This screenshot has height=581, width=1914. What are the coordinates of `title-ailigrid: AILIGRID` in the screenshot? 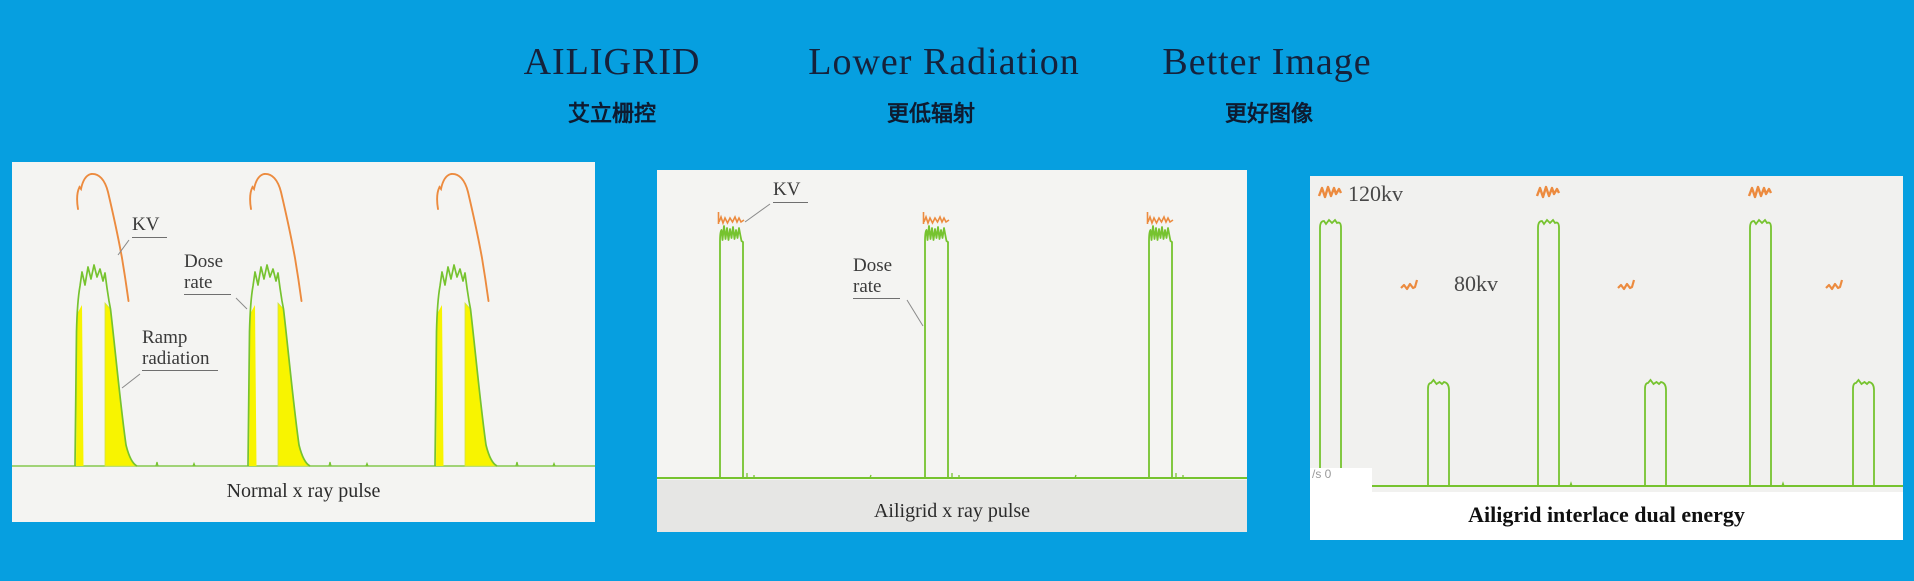 It's located at (612, 62).